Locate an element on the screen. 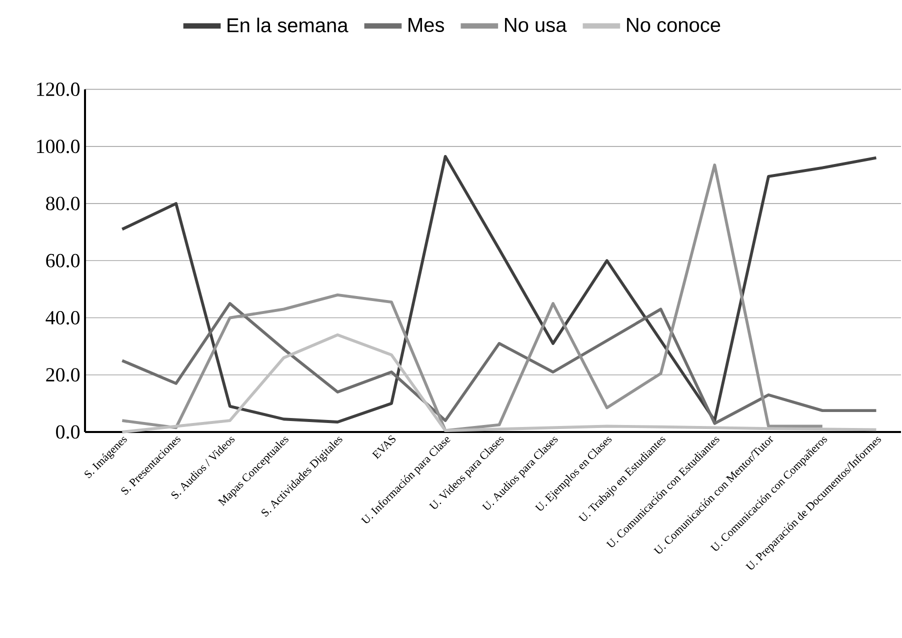 Image resolution: width=902 pixels, height=638 pixels. y-tick-label: 80.0 is located at coordinates (63, 203).